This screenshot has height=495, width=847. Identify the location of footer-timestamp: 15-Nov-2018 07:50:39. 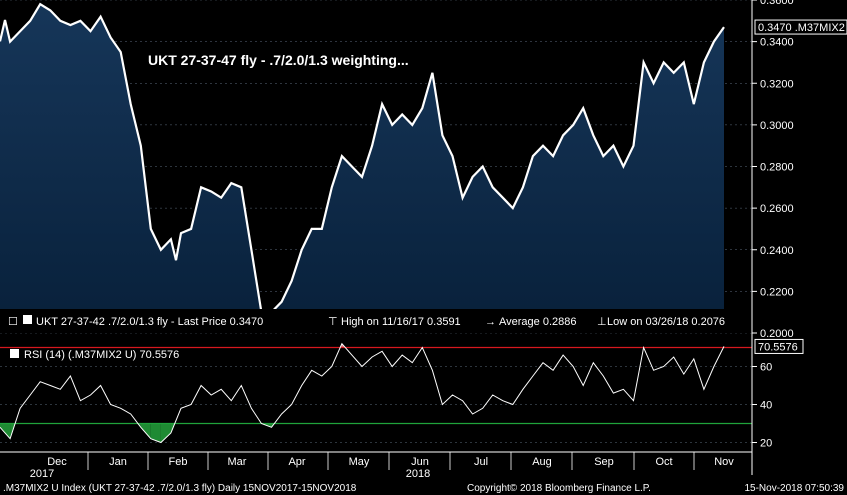
(794, 488).